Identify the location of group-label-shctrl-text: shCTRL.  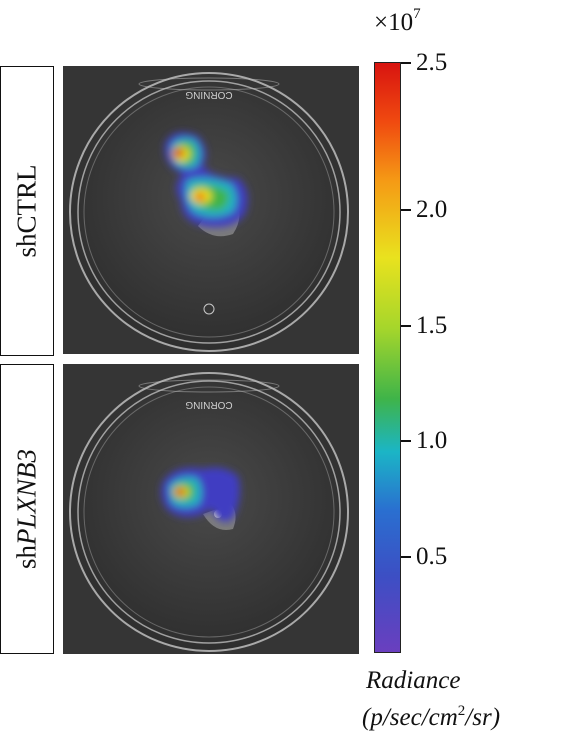
(26, 211).